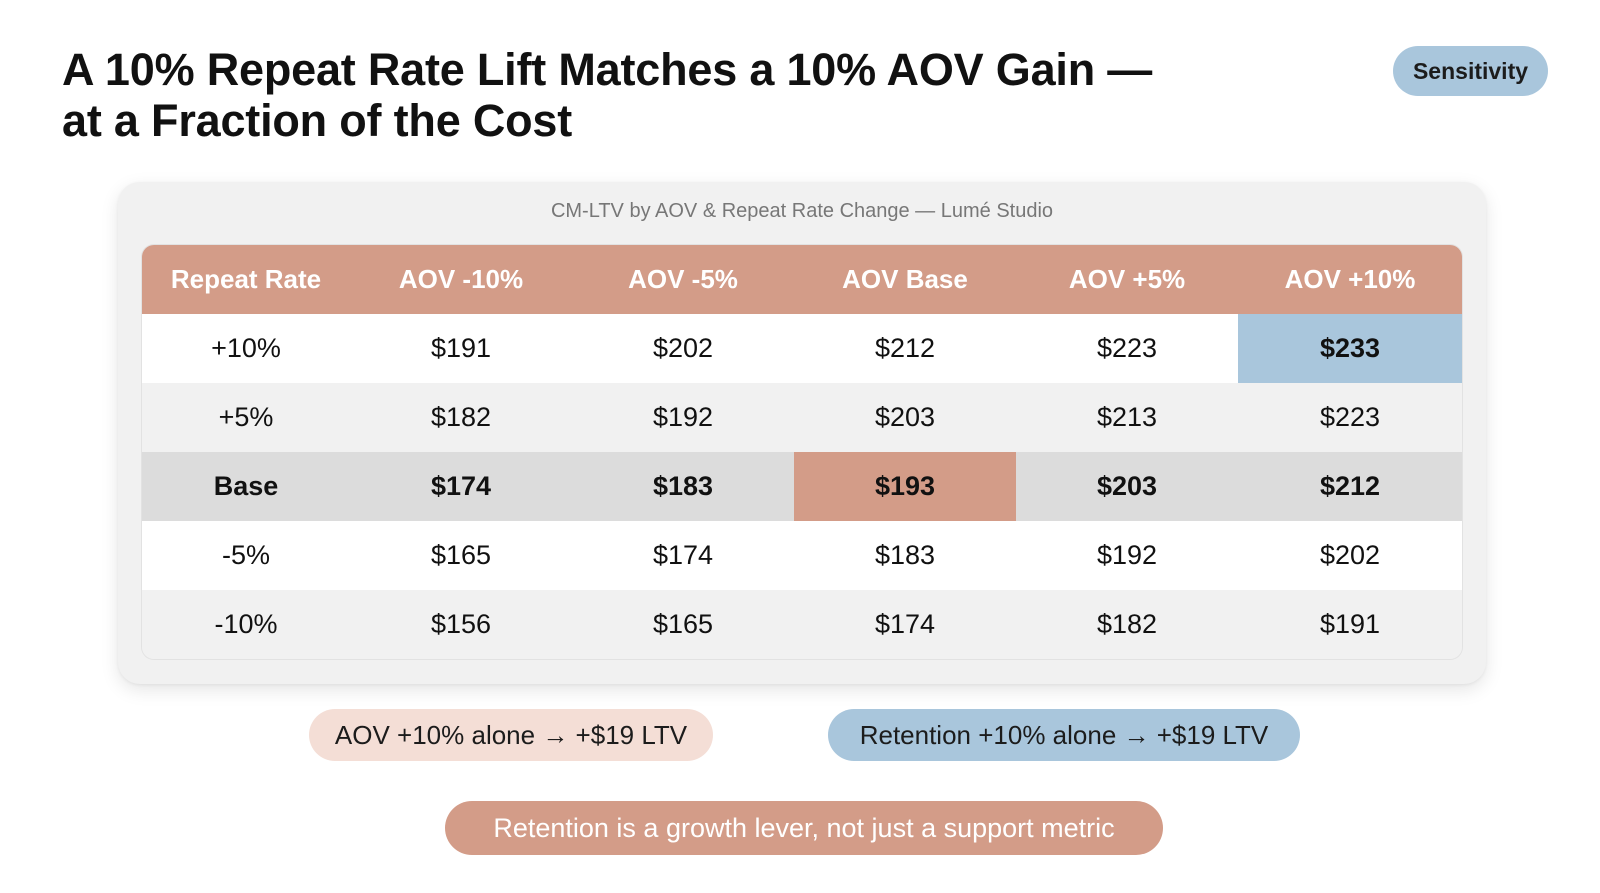 The width and height of the screenshot is (1600, 893). Describe the element at coordinates (246, 417) in the screenshot. I see `row-label: +5%` at that location.